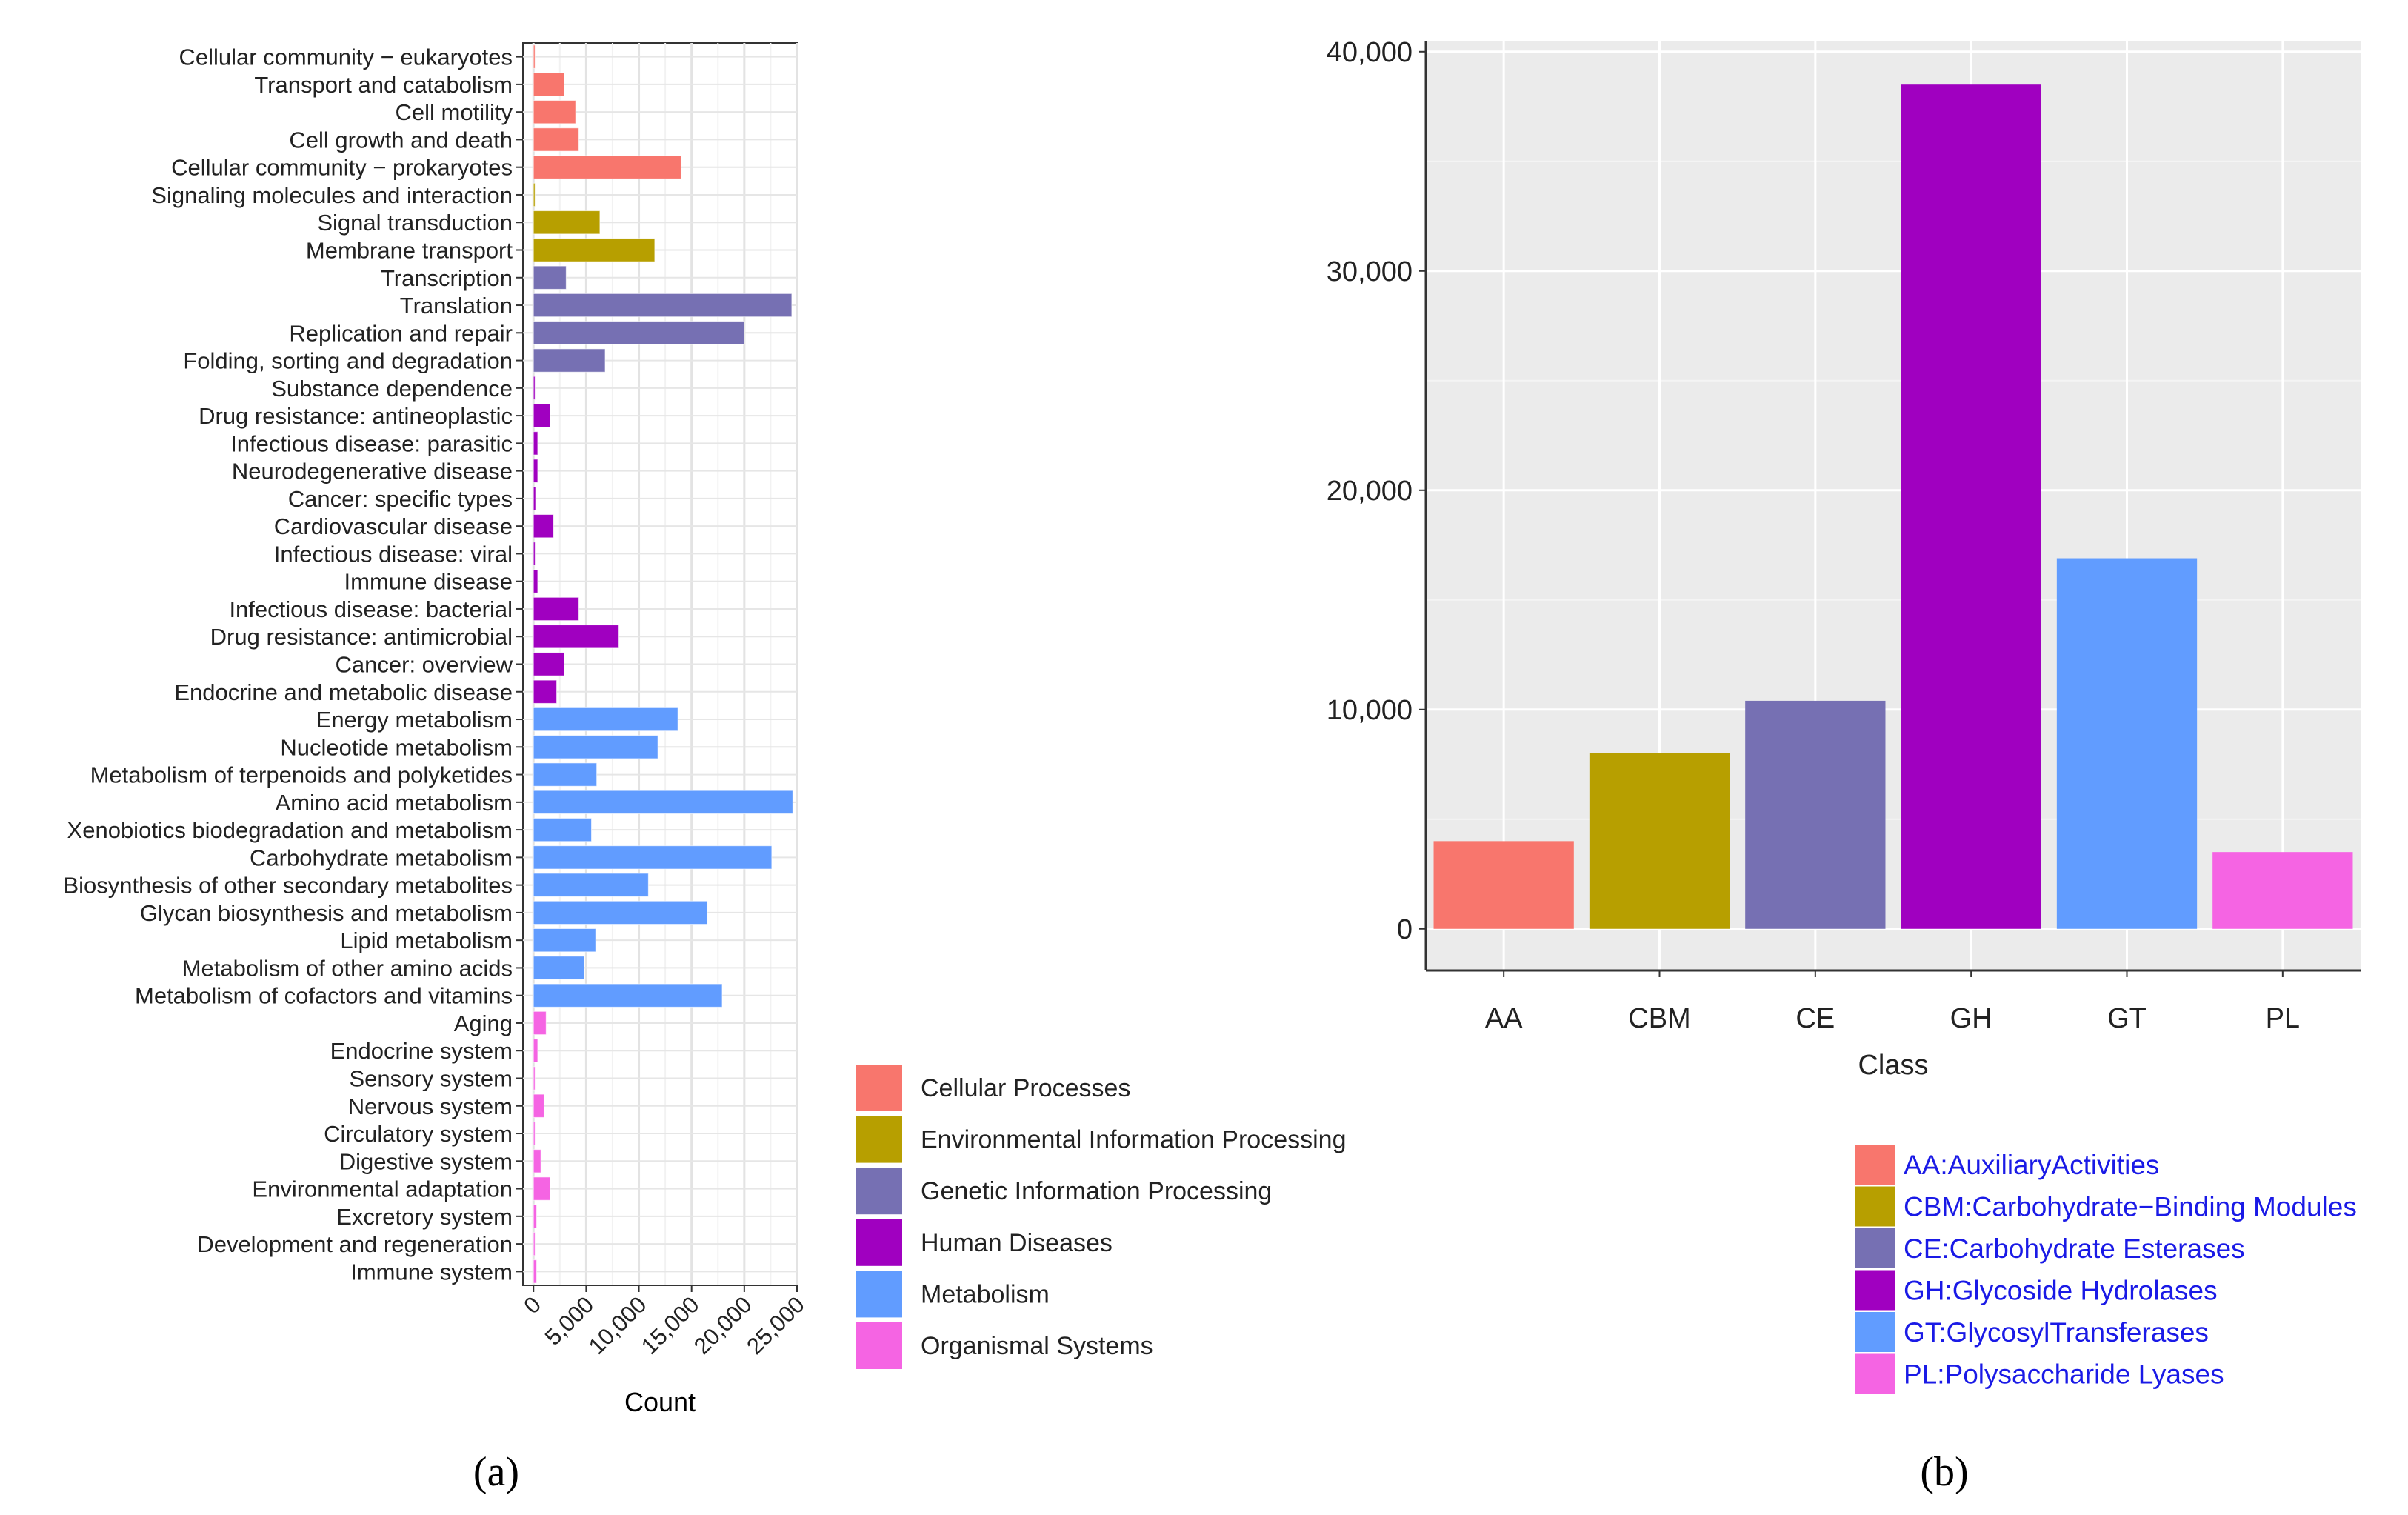 The width and height of the screenshot is (2408, 1515). I want to click on panel-a-category-label: Aging, so click(483, 1023).